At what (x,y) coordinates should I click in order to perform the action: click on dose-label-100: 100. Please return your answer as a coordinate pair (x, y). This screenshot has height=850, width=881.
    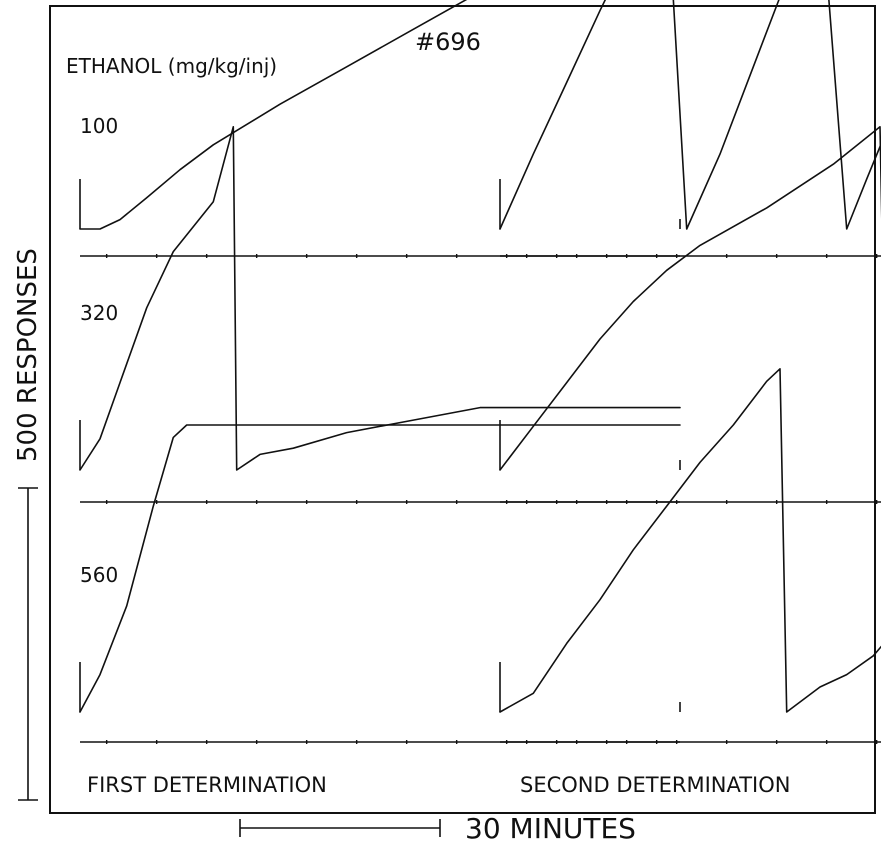
    Looking at the image, I should click on (99, 126).